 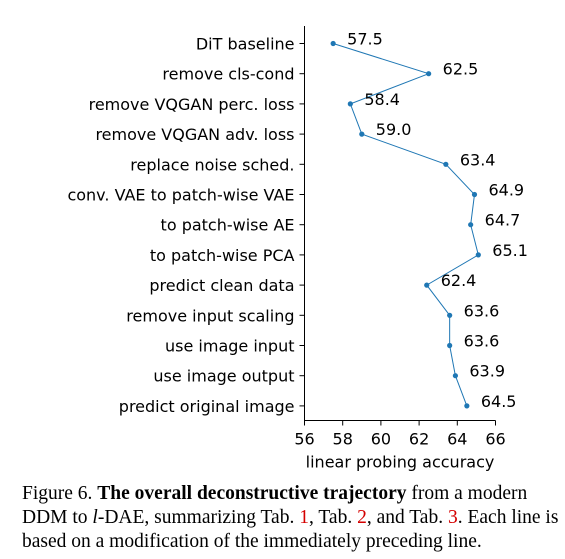 I want to click on data-value-label: 63.4, so click(x=478, y=159).